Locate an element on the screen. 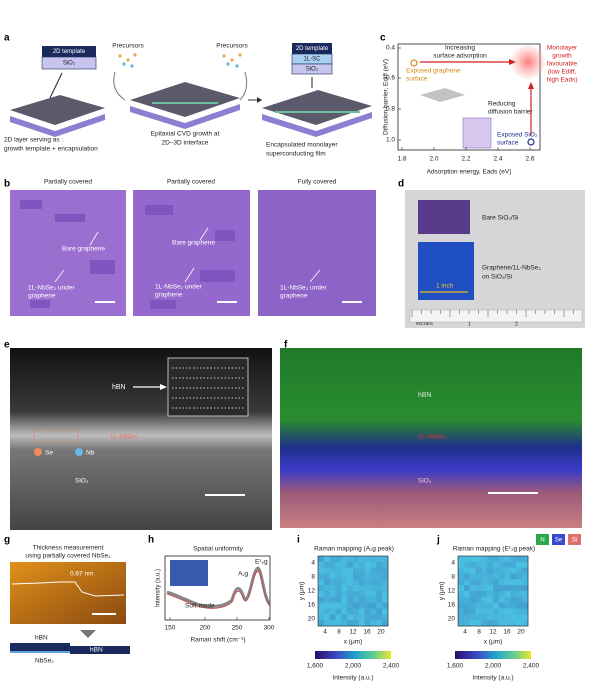 The height and width of the screenshot is (685, 591). panel-label: j is located at coordinates (438, 540).